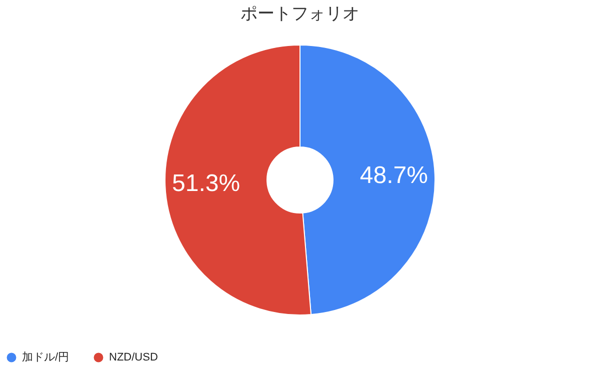 The image size is (600, 371). Describe the element at coordinates (46, 357) in the screenshot. I see `legend-label: 加ドル/円` at that location.